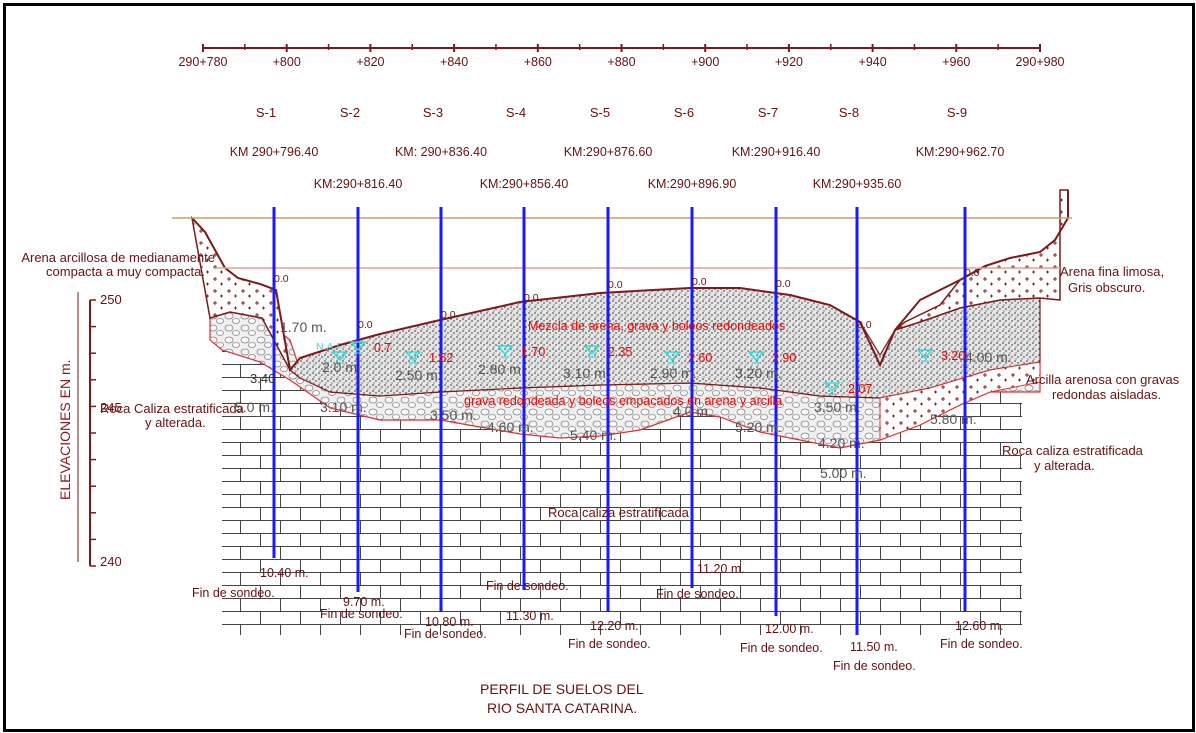  What do you see at coordinates (1103, 379) in the screenshot?
I see `label-arcilla-arenosa-1: Arcilla arenosa con gravas` at bounding box center [1103, 379].